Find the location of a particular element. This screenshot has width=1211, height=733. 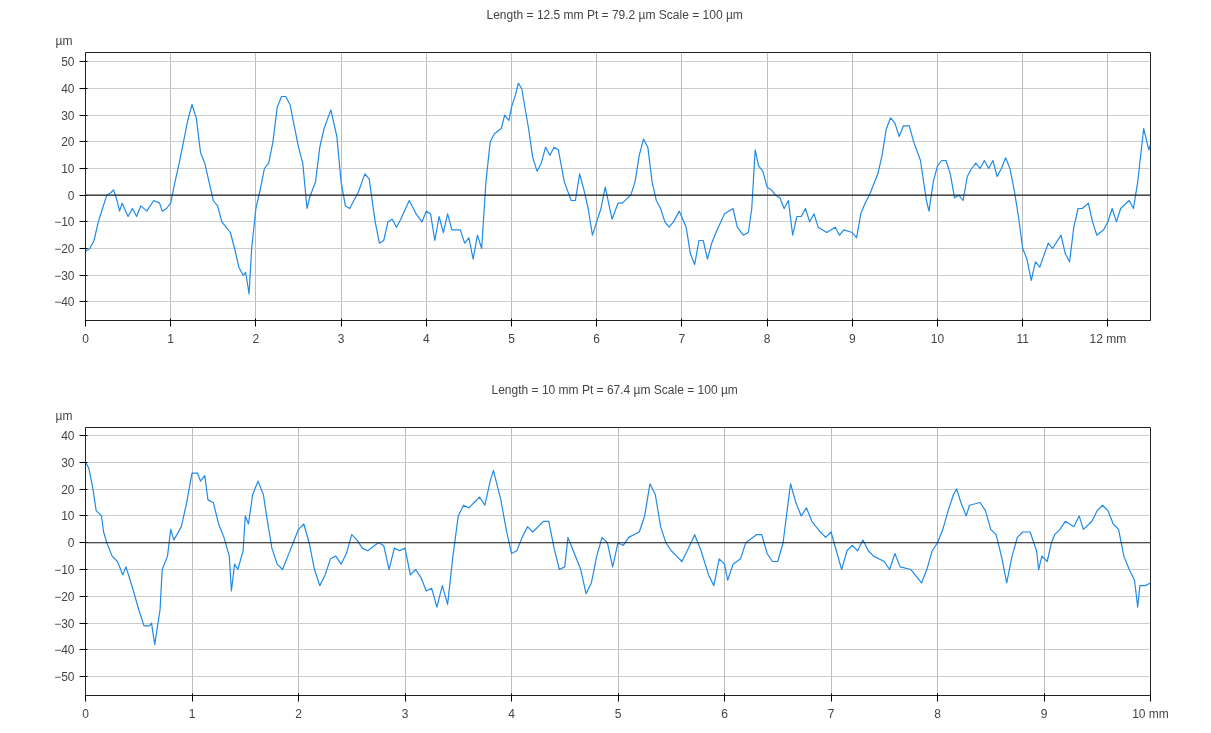

chart-title: Length = 10 mm Pt = 67.4 µm Scale = 100 µm is located at coordinates (614, 389).